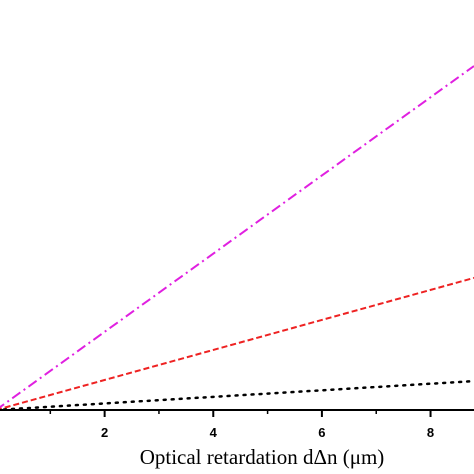 The image size is (474, 474). I want to click on x-tick-label: 2, so click(104, 432).